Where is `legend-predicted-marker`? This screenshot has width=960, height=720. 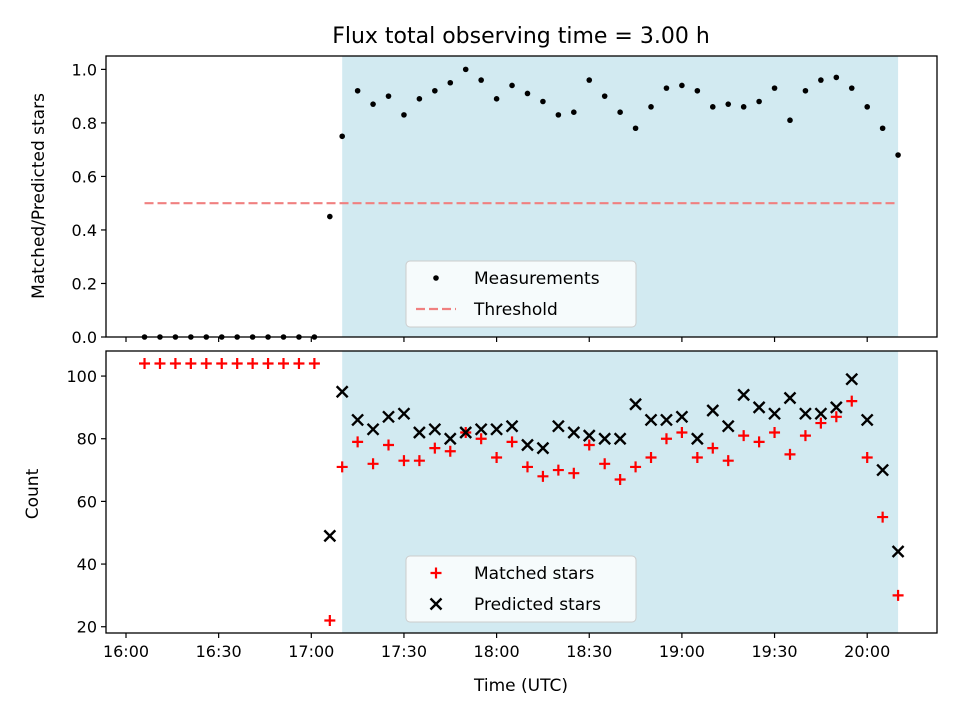 legend-predicted-marker is located at coordinates (436, 604).